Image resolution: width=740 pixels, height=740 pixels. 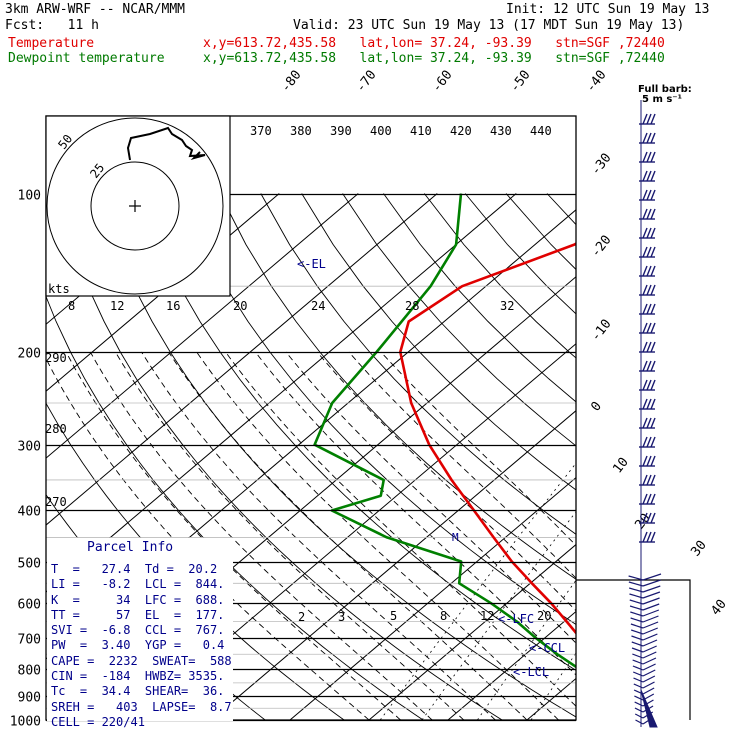 What do you see at coordinates (29, 564) in the screenshot?
I see `pressure-tick-label: 500` at bounding box center [29, 564].